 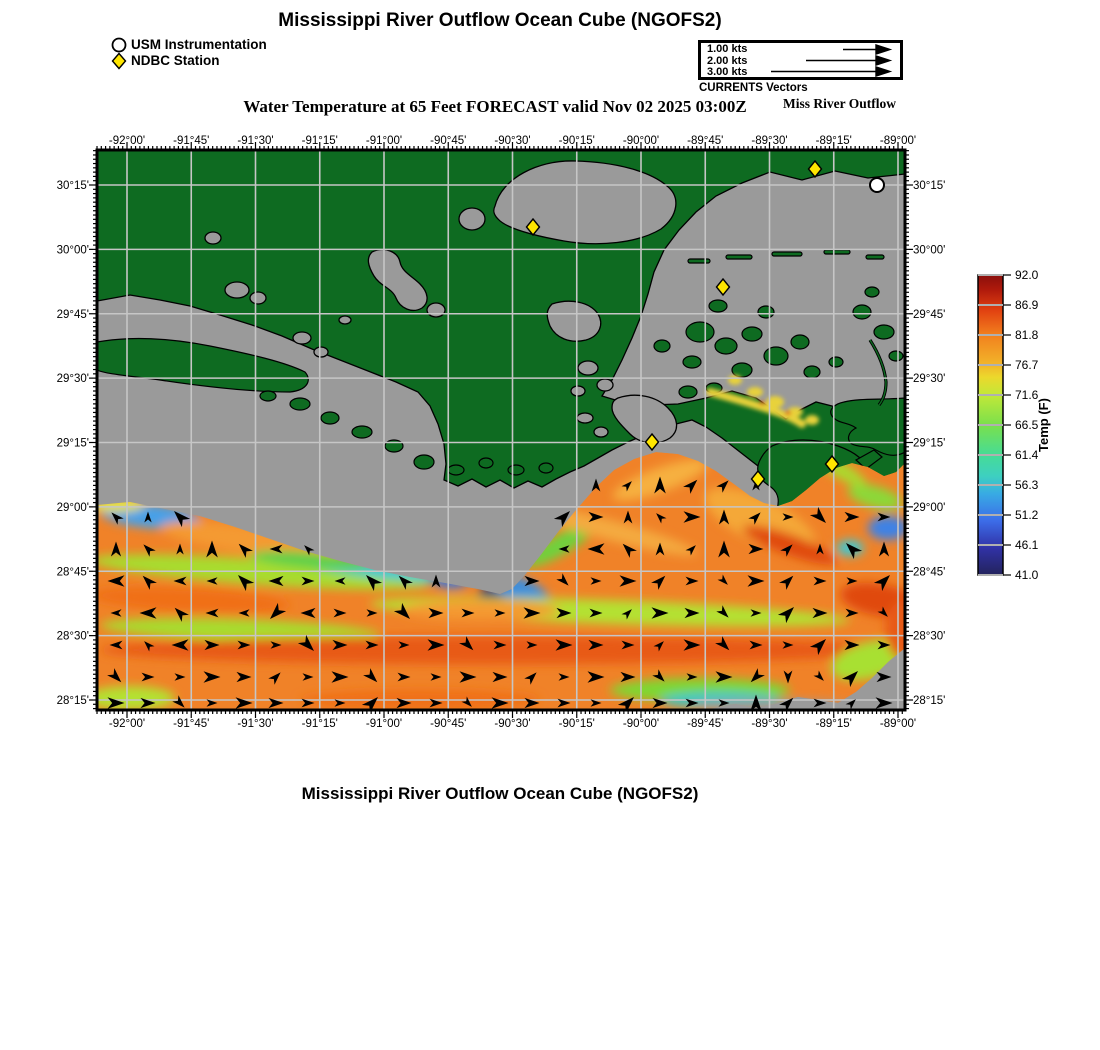 What do you see at coordinates (753, 88) in the screenshot?
I see `currents-vectors-caption: CURRENTS Vectors` at bounding box center [753, 88].